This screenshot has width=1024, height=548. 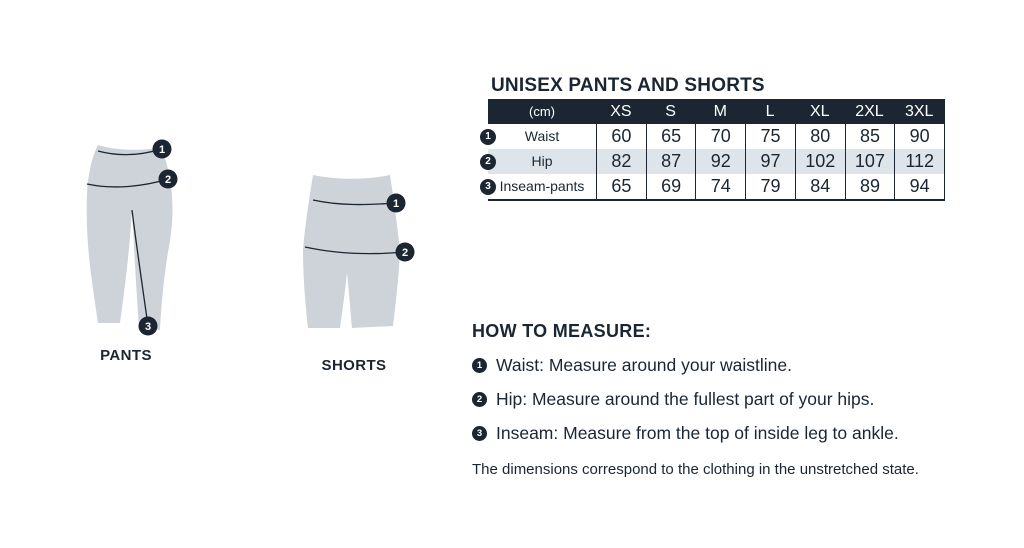 What do you see at coordinates (621, 111) in the screenshot?
I see `col-header-xs: XS` at bounding box center [621, 111].